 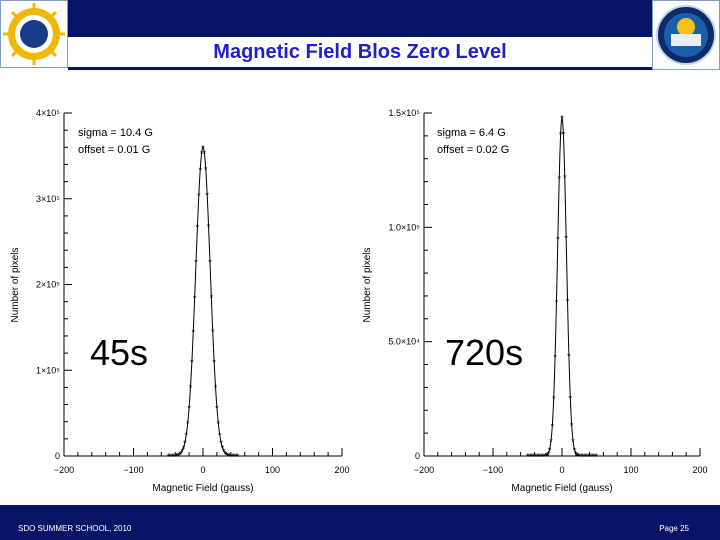 I want to click on y-tick-label: 4×10⁵, so click(x=48, y=113).